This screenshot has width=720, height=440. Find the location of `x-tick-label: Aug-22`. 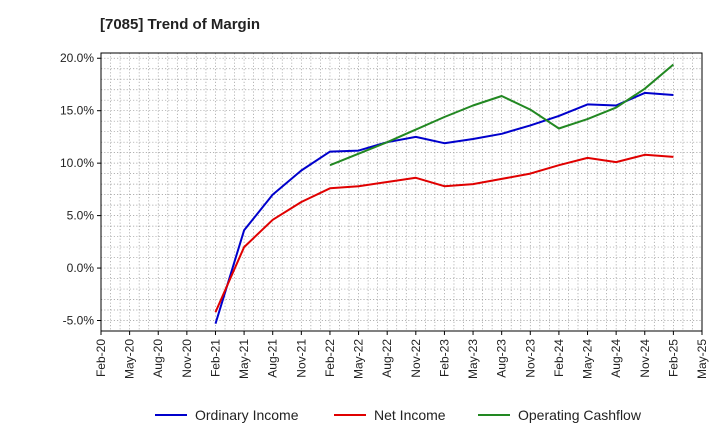

x-tick-label: Aug-22 is located at coordinates (387, 358).